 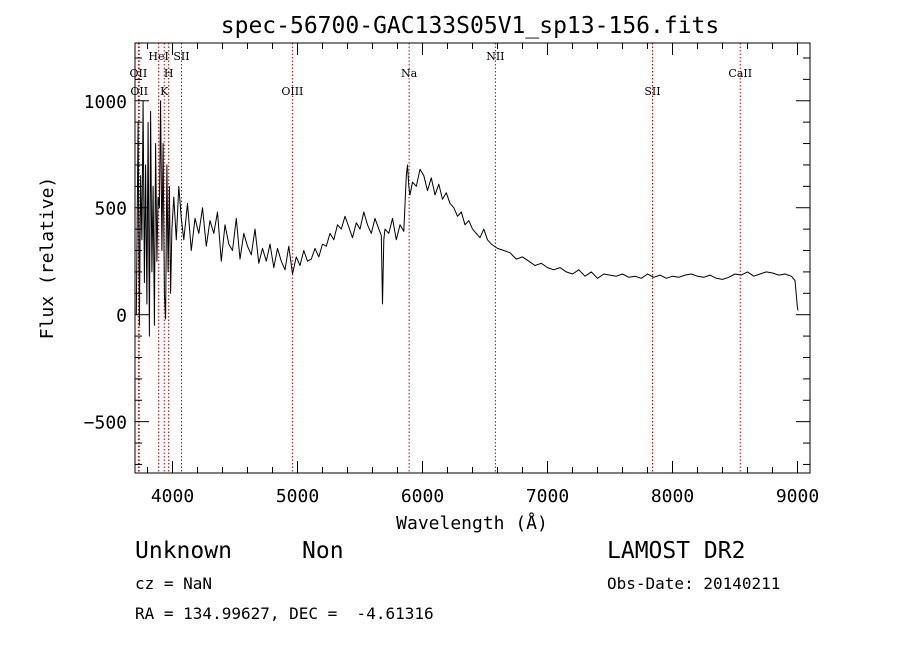 What do you see at coordinates (183, 551) in the screenshot?
I see `object-class: Unknown` at bounding box center [183, 551].